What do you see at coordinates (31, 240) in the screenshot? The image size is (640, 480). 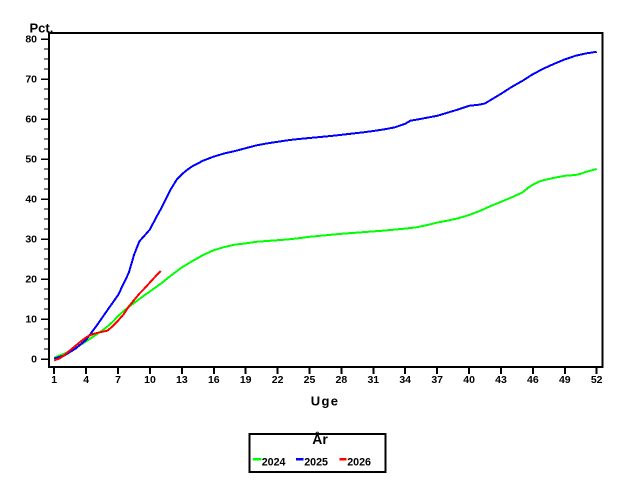 I see `svg-text: 30` at bounding box center [31, 240].